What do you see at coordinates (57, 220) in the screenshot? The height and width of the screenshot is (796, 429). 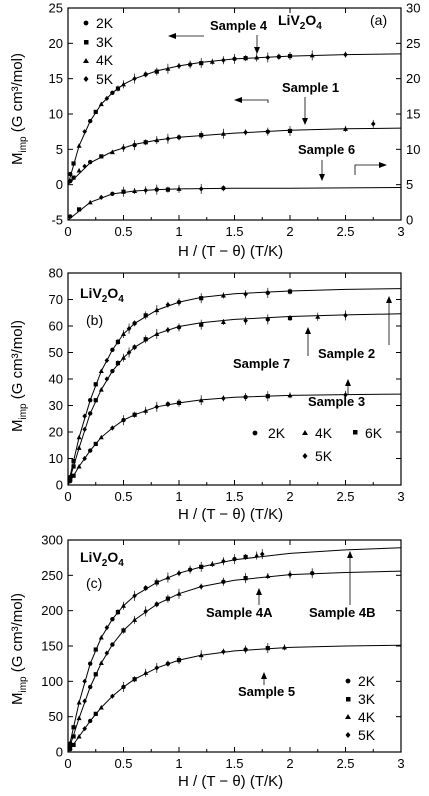 I see `y-tick-label: -5` at bounding box center [57, 220].